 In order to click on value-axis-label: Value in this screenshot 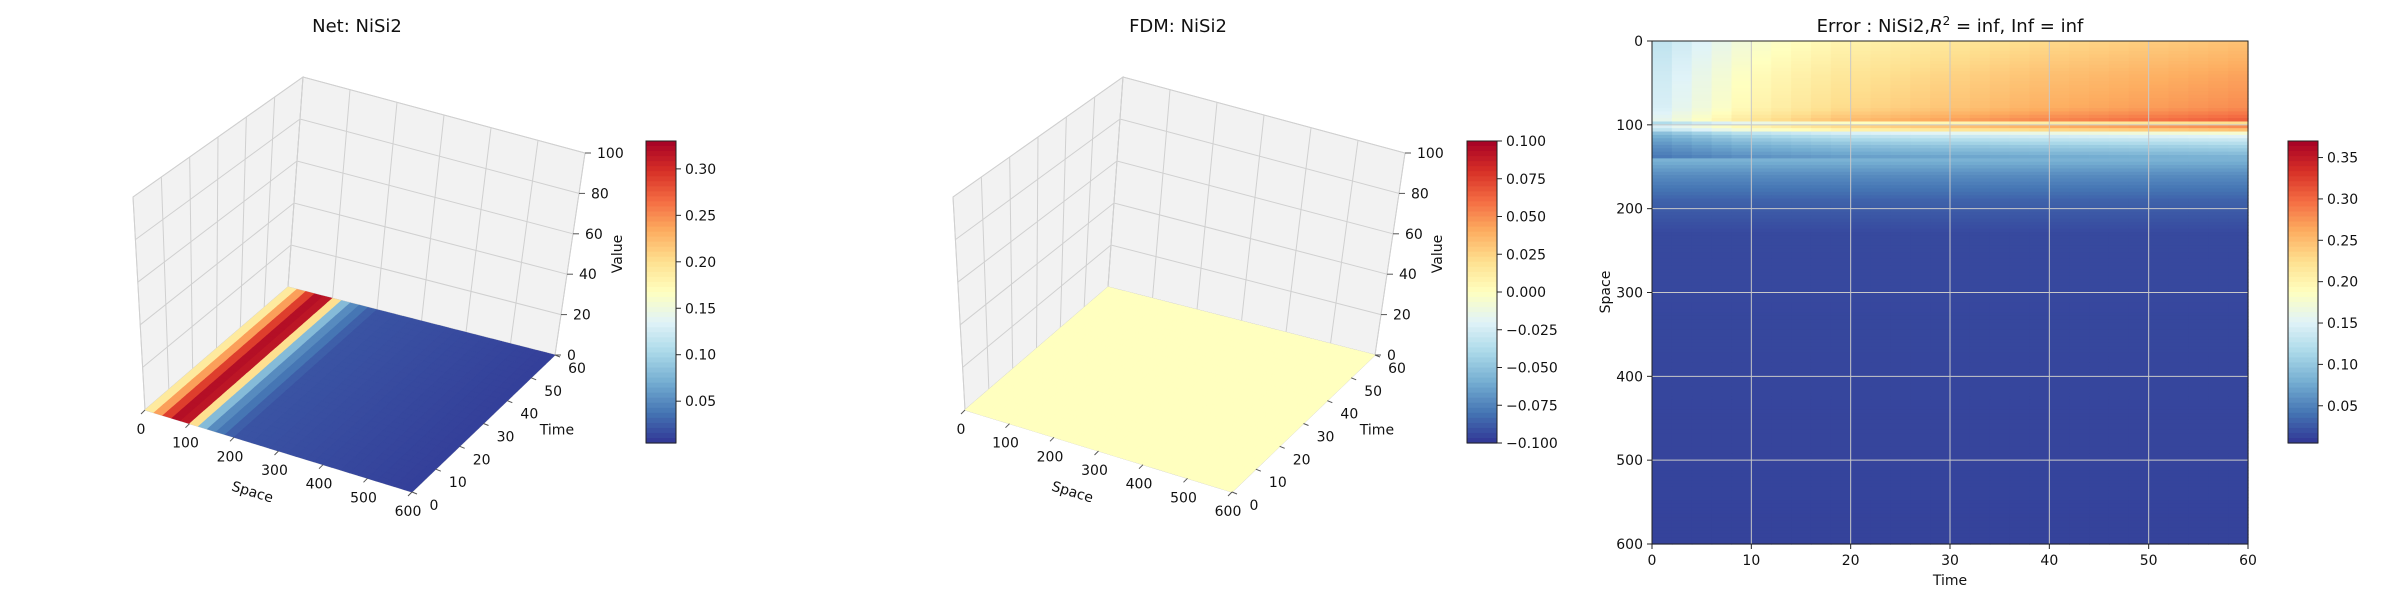, I will do `click(1438, 254)`.